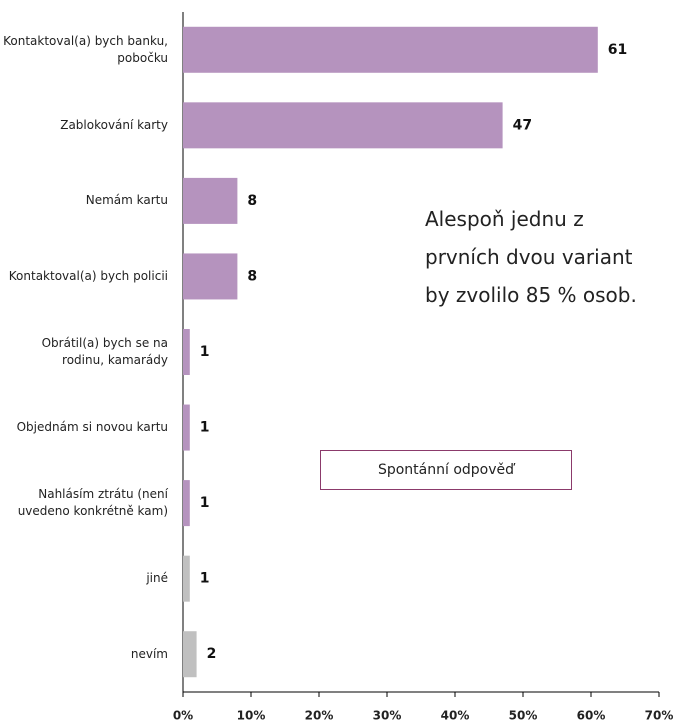 The image size is (681, 723). I want to click on x-tick-label: 0%, so click(183, 716).